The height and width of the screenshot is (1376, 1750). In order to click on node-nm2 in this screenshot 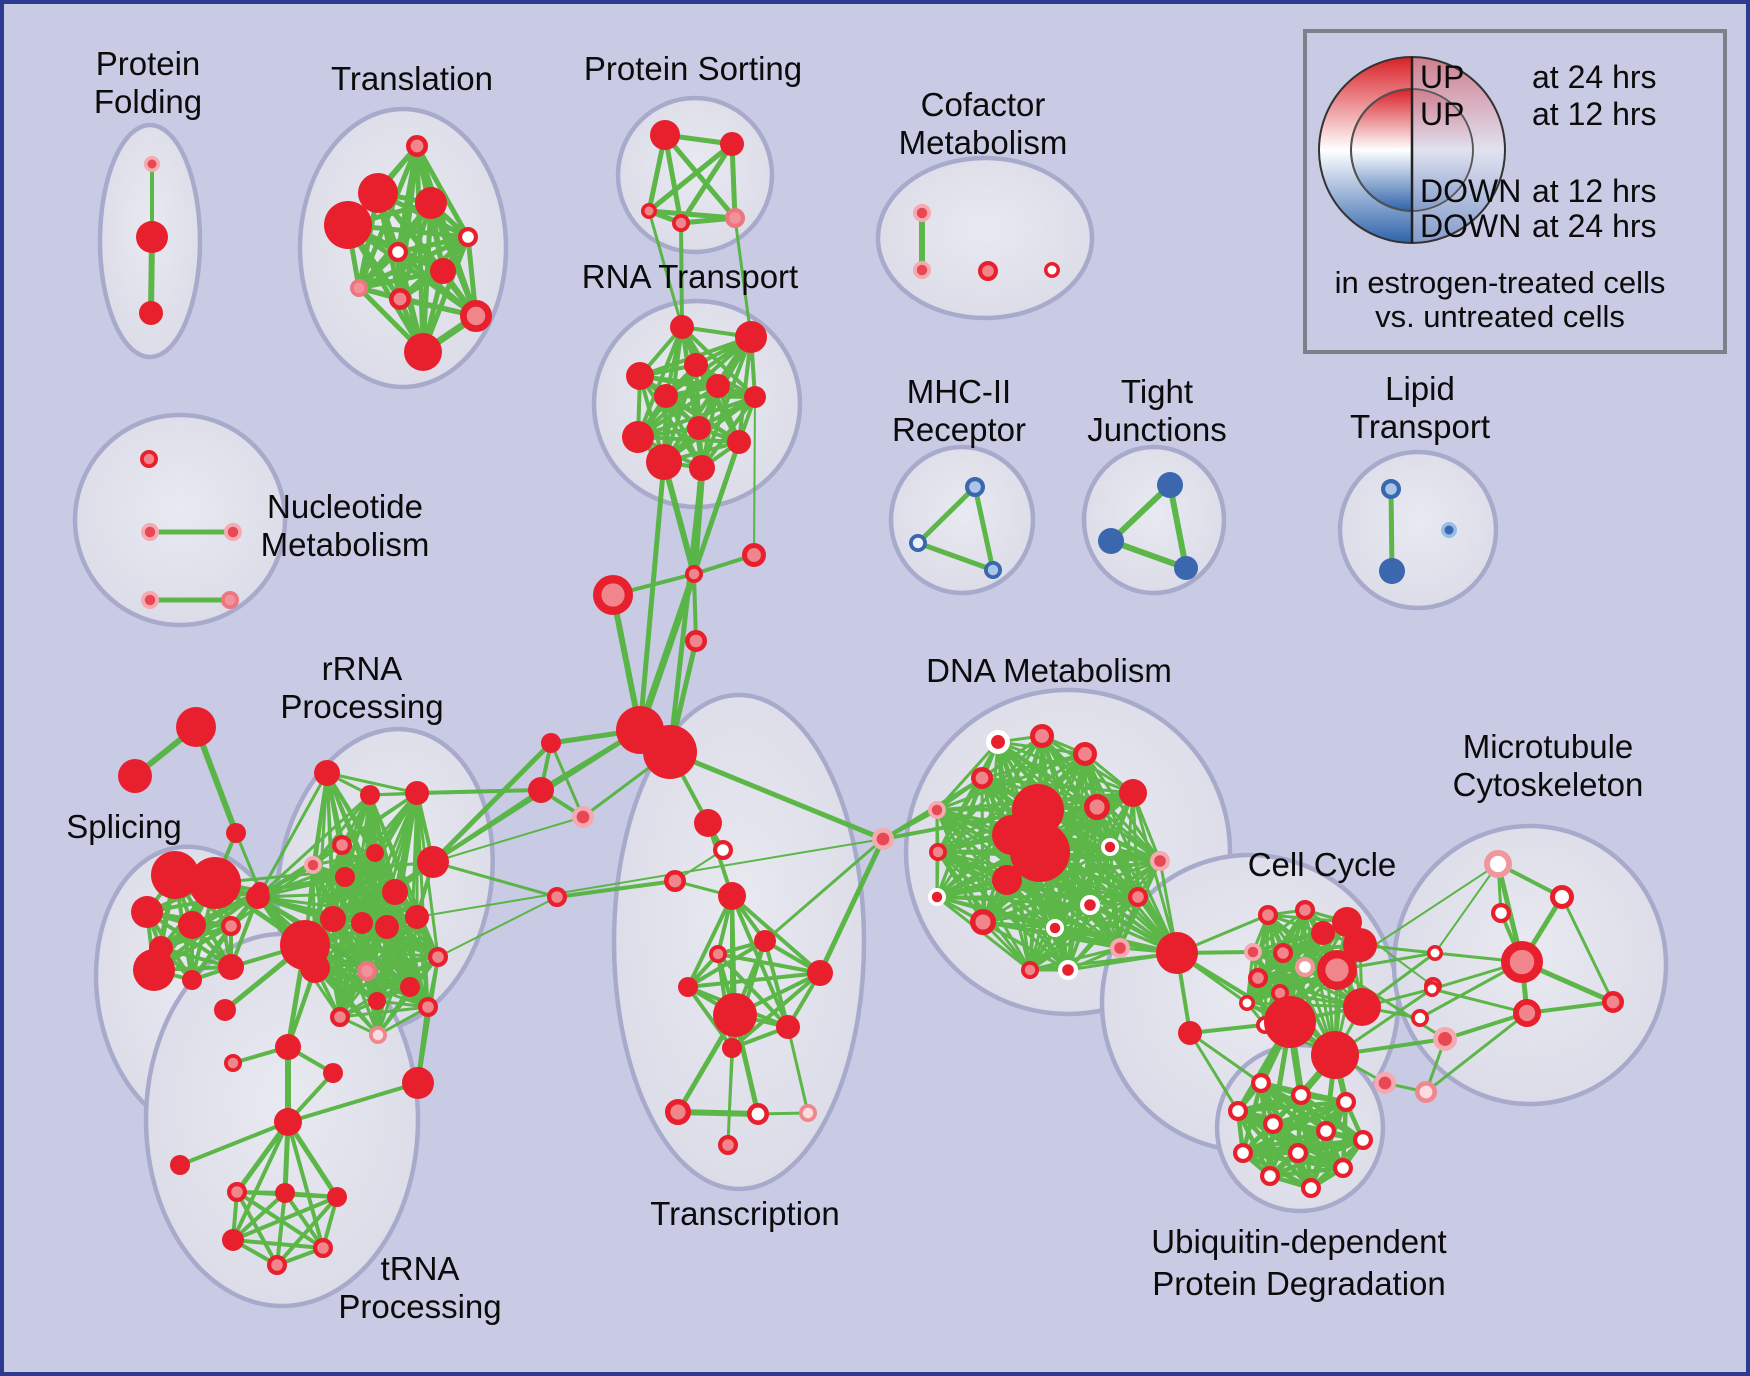, I will do `click(149, 532)`.